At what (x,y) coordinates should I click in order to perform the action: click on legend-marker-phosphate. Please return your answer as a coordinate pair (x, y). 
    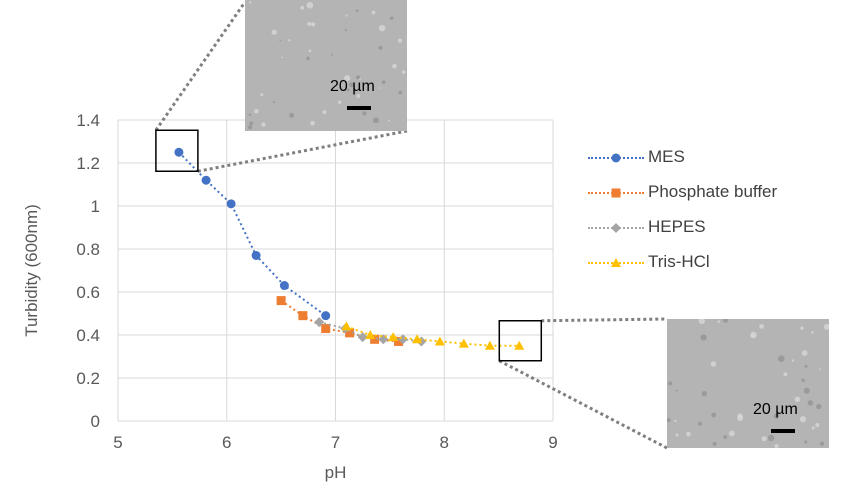
    Looking at the image, I should click on (616, 193).